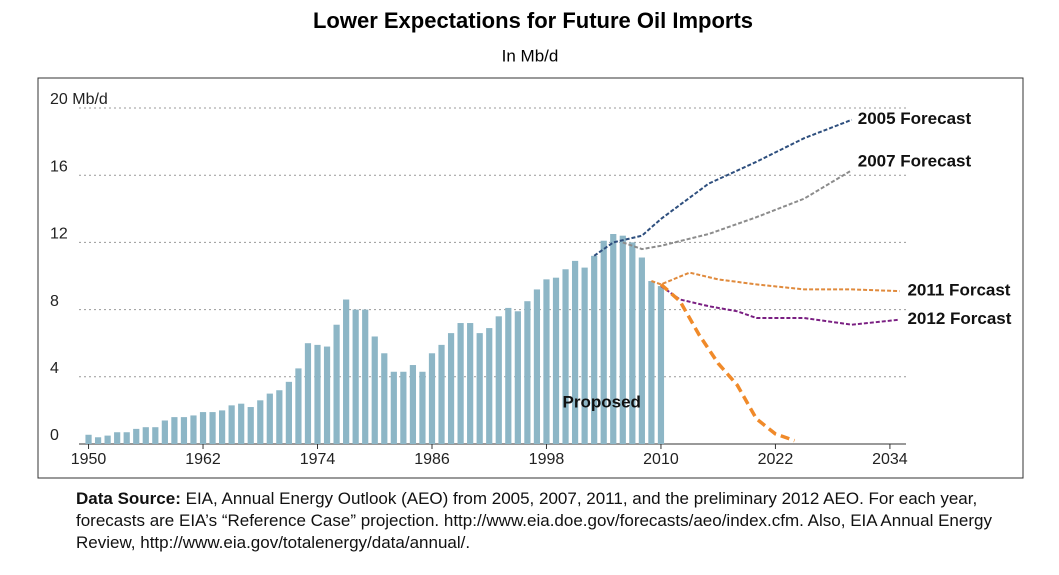  I want to click on series-label: 2011 Forcast, so click(958, 290).